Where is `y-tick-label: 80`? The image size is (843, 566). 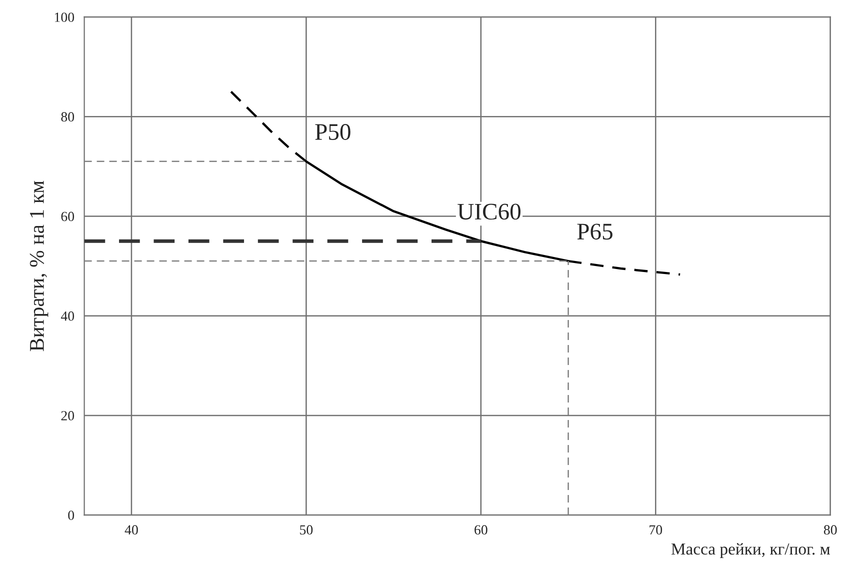
y-tick-label: 80 is located at coordinates (67, 117).